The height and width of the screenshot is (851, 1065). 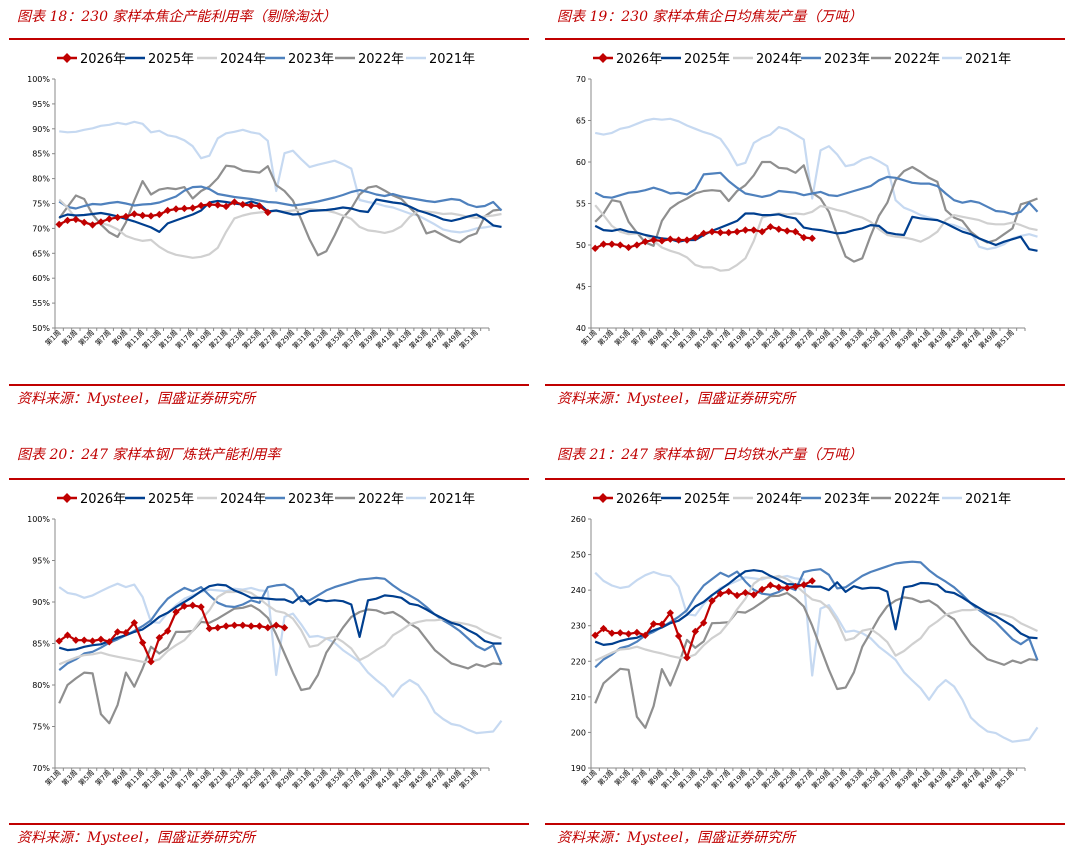 What do you see at coordinates (41, 328) in the screenshot?
I see `y-tick-label: 50%` at bounding box center [41, 328].